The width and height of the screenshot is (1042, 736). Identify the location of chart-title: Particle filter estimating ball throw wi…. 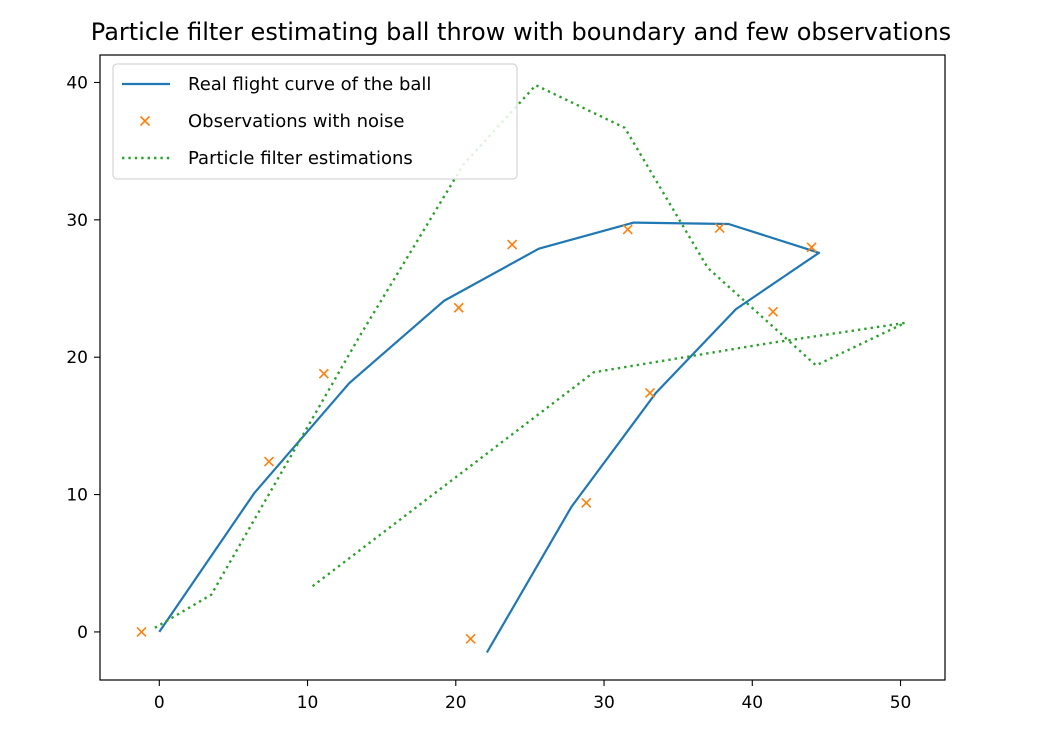
(521, 32).